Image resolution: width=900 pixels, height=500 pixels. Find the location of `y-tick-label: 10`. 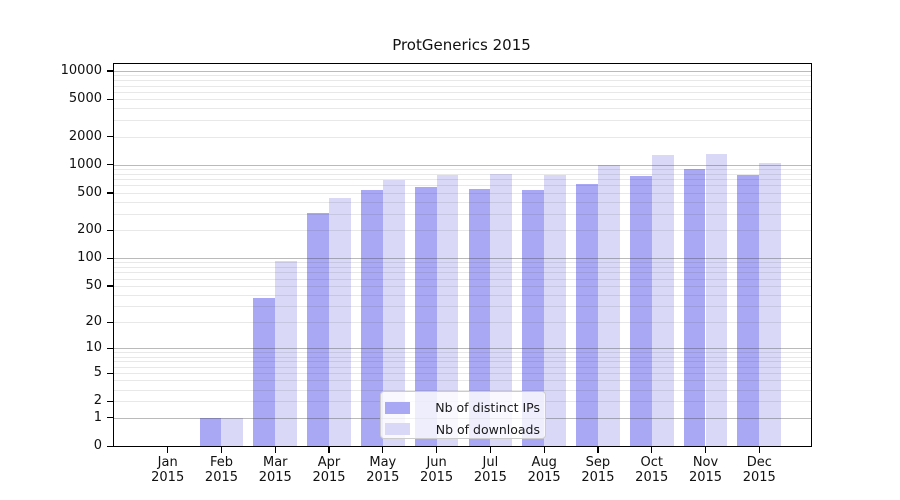

y-tick-label: 10 is located at coordinates (93, 348).